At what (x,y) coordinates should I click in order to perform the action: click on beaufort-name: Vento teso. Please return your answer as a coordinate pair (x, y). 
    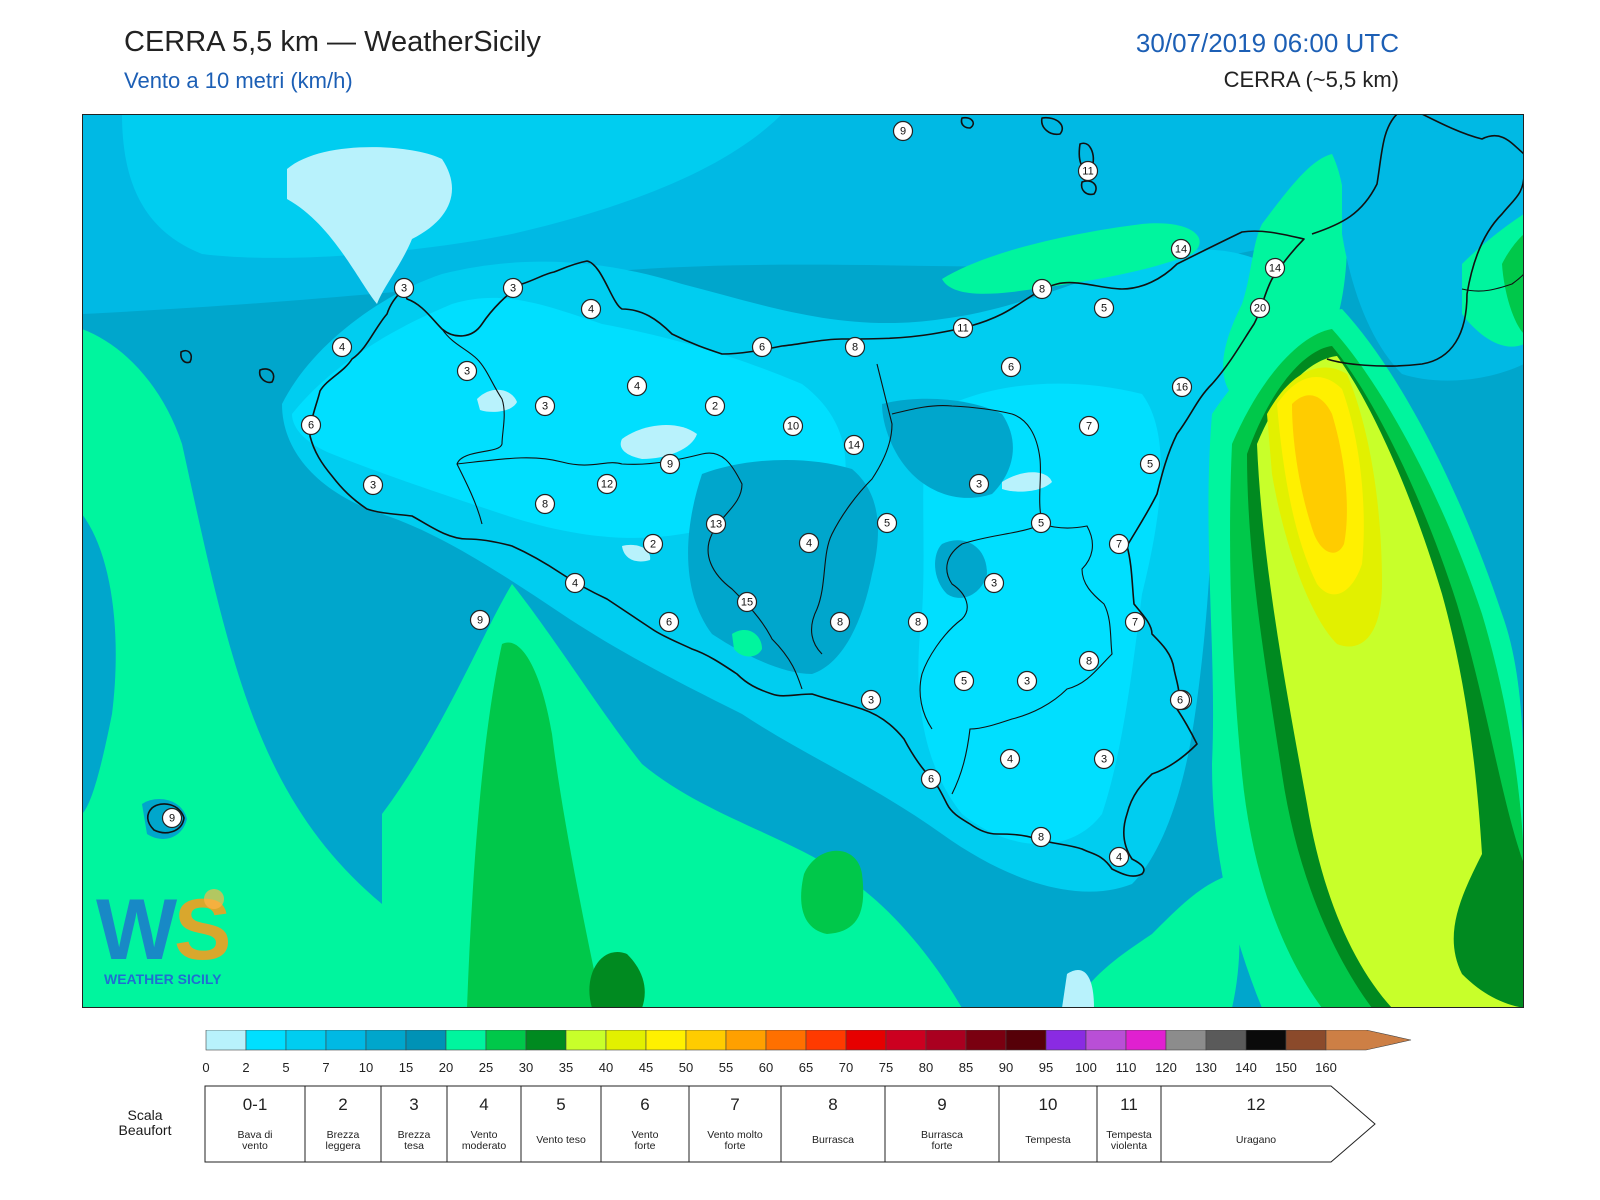
    Looking at the image, I should click on (561, 1140).